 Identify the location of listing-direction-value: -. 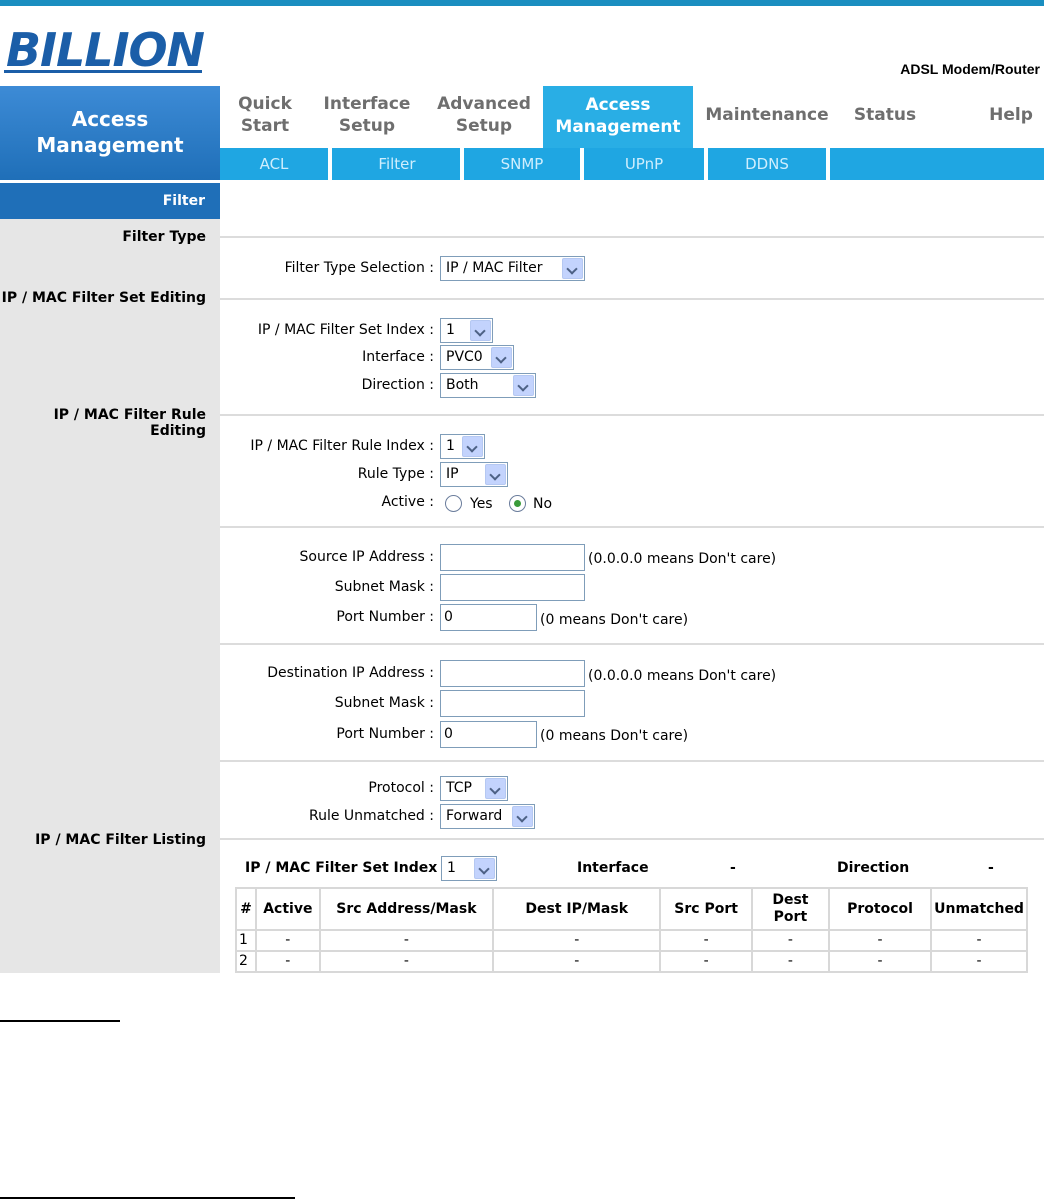
(991, 868).